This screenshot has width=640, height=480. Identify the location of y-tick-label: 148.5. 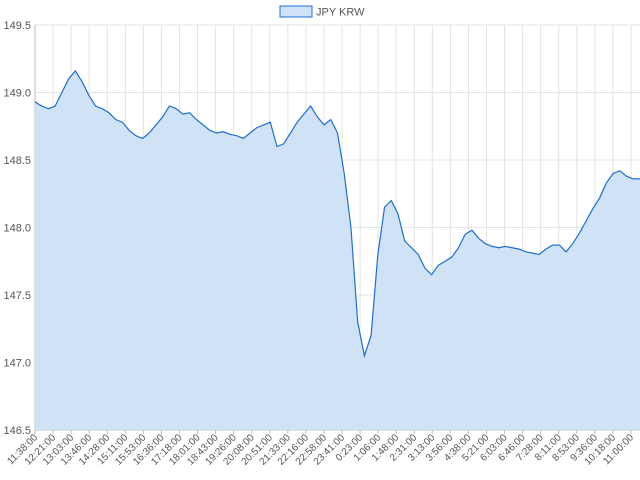
(17, 161).